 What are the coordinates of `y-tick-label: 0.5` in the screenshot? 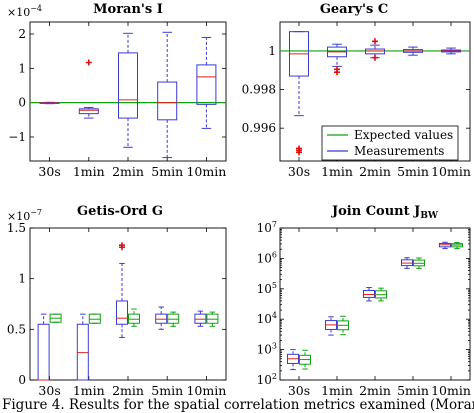 It's located at (16, 329).